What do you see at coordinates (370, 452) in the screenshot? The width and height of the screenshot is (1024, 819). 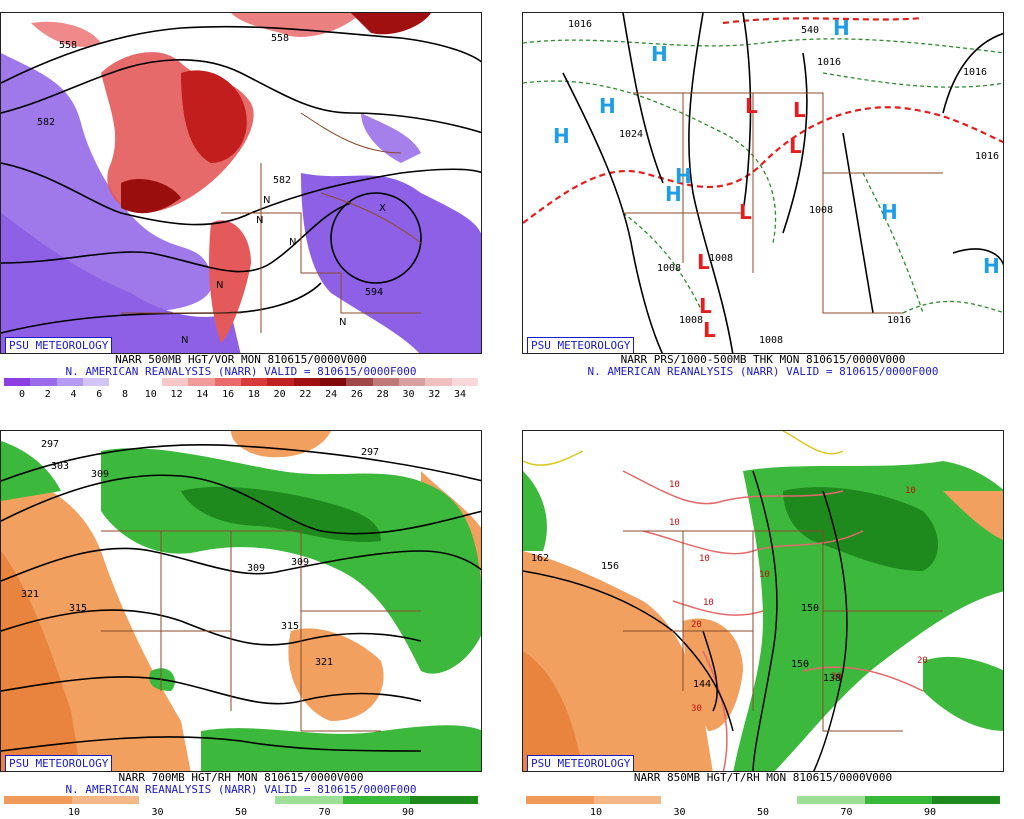 I see `contour-label: 297` at bounding box center [370, 452].